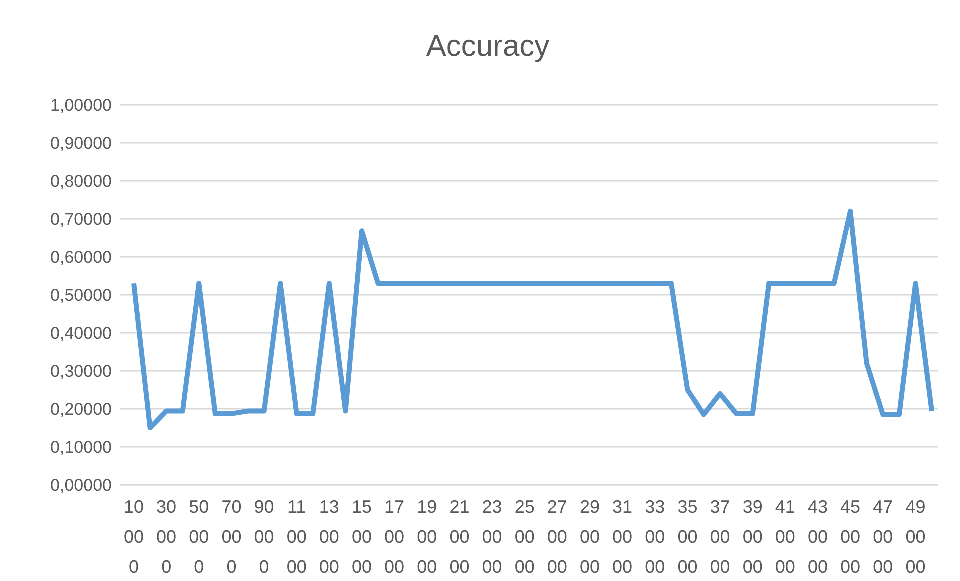 This screenshot has height=581, width=960. Describe the element at coordinates (785, 537) in the screenshot. I see `x-tick-label: 410000` at that location.